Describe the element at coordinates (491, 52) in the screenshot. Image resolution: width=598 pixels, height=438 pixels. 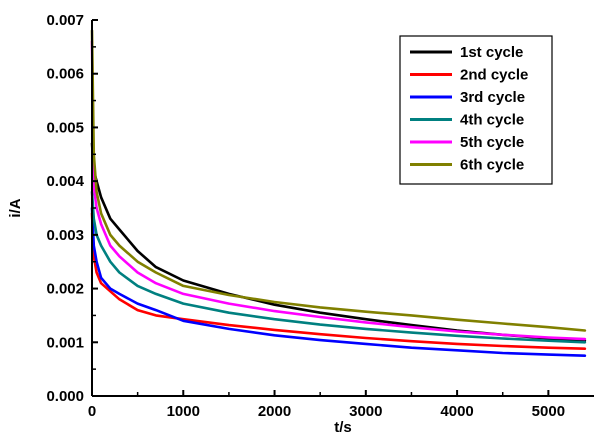
I see `legend-label: 1st cycle` at that location.